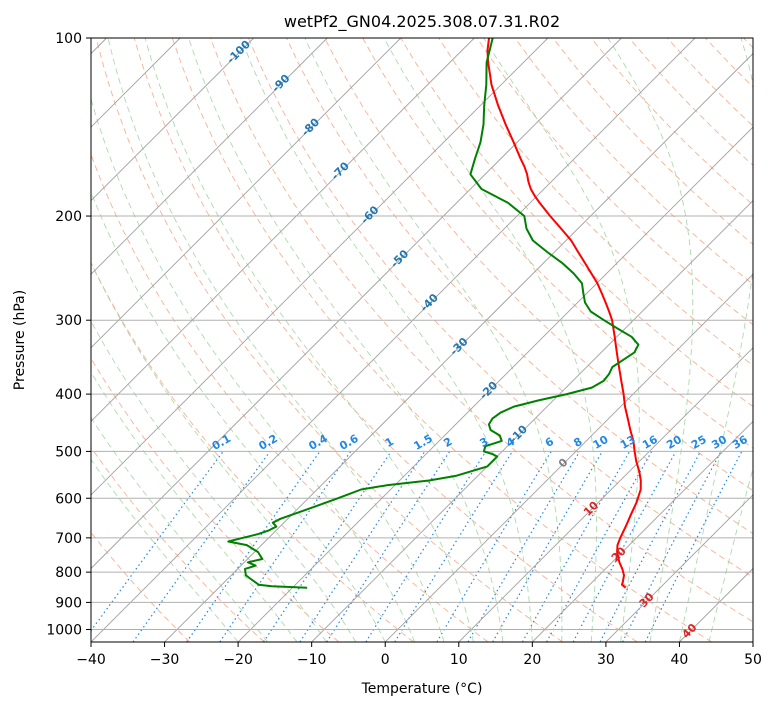 The height and width of the screenshot is (708, 775). What do you see at coordinates (68, 321) in the screenshot?
I see `y-tick-label: 300` at bounding box center [68, 321].